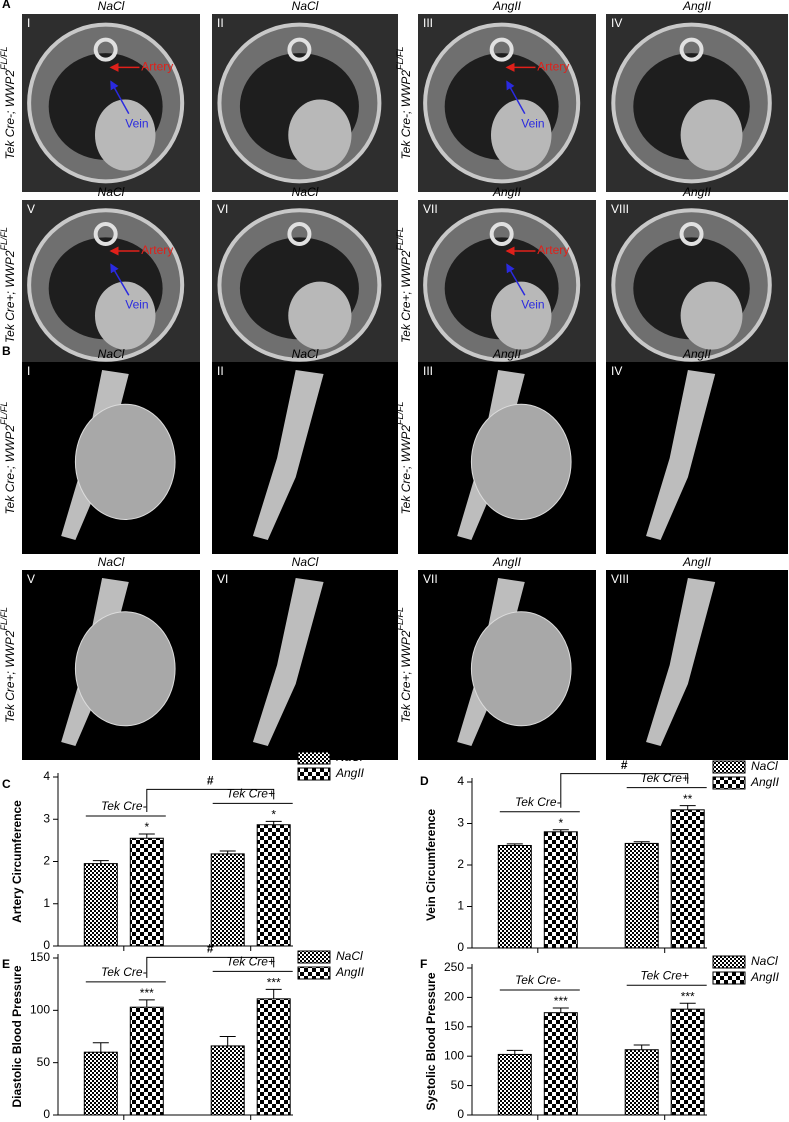 This screenshot has height=1122, width=789. What do you see at coordinates (620, 579) in the screenshot?
I see `tile-numeral: VIII` at bounding box center [620, 579].